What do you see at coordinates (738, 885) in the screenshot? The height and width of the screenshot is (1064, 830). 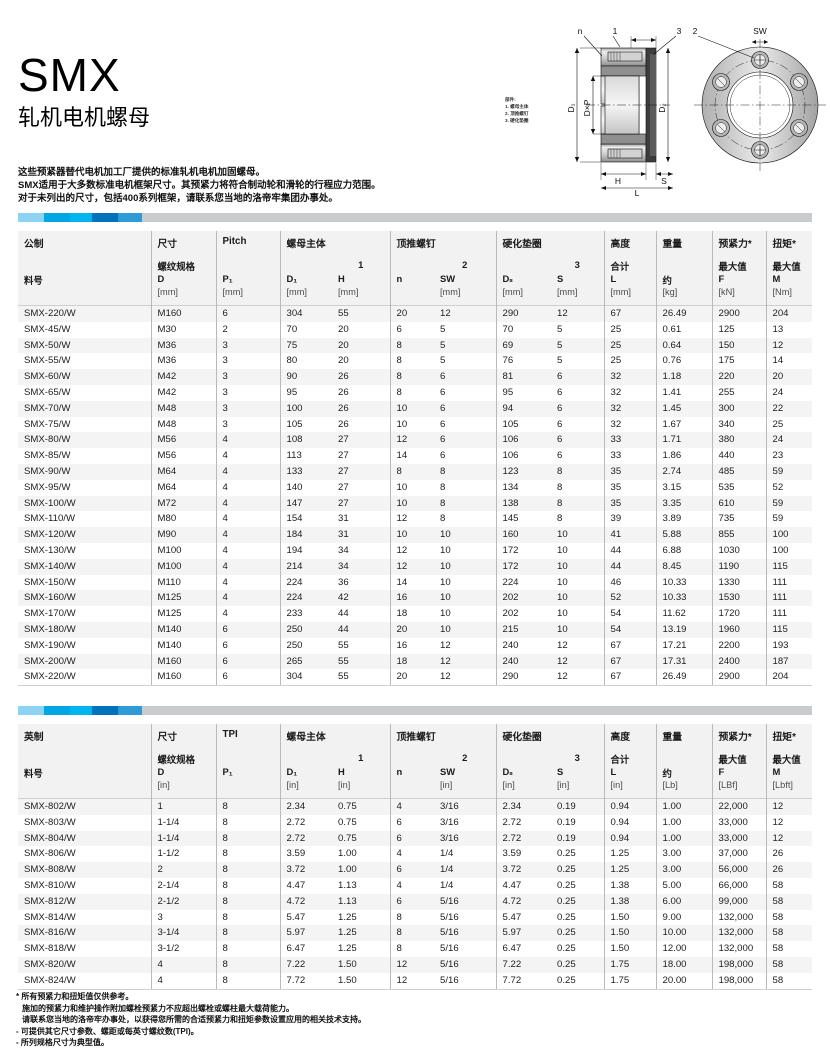 I see `table-cell: 66,000` at bounding box center [738, 885].